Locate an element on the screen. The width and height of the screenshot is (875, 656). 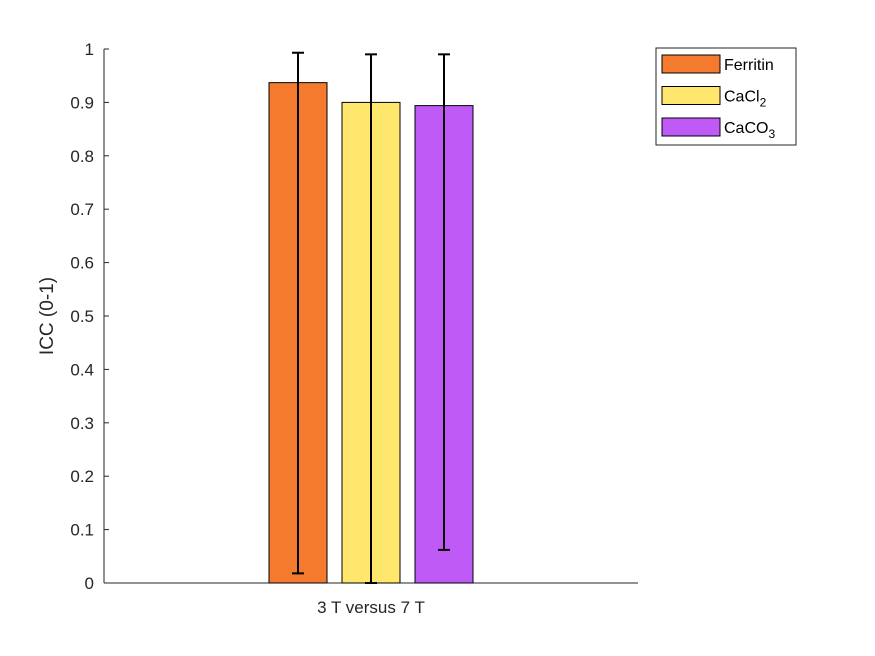
legend-label-cacl2: CaCl2 is located at coordinates (745, 99).